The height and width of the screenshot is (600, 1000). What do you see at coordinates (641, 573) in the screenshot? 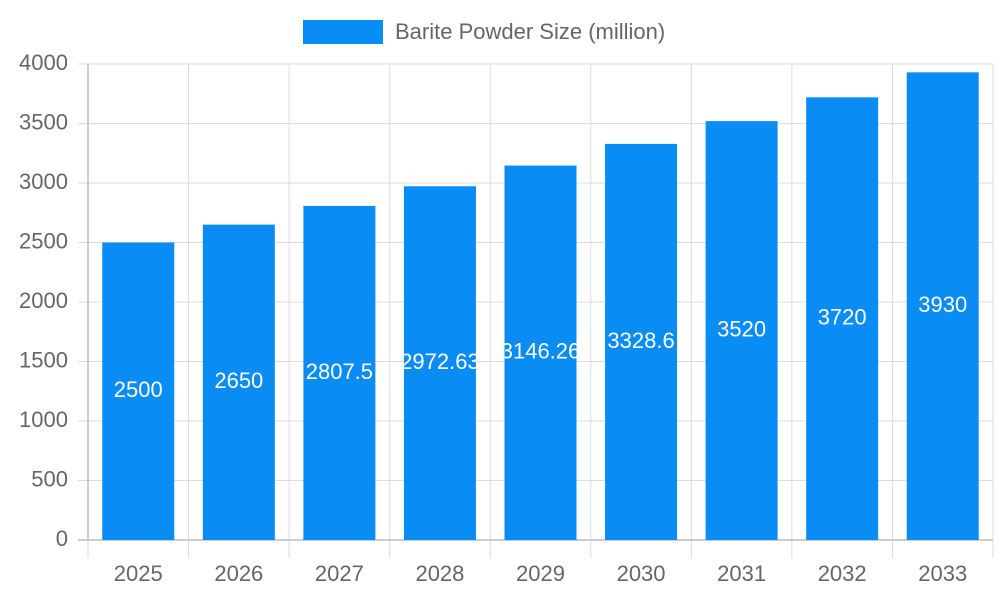
I see `x-tick-label: 2030` at bounding box center [641, 573].